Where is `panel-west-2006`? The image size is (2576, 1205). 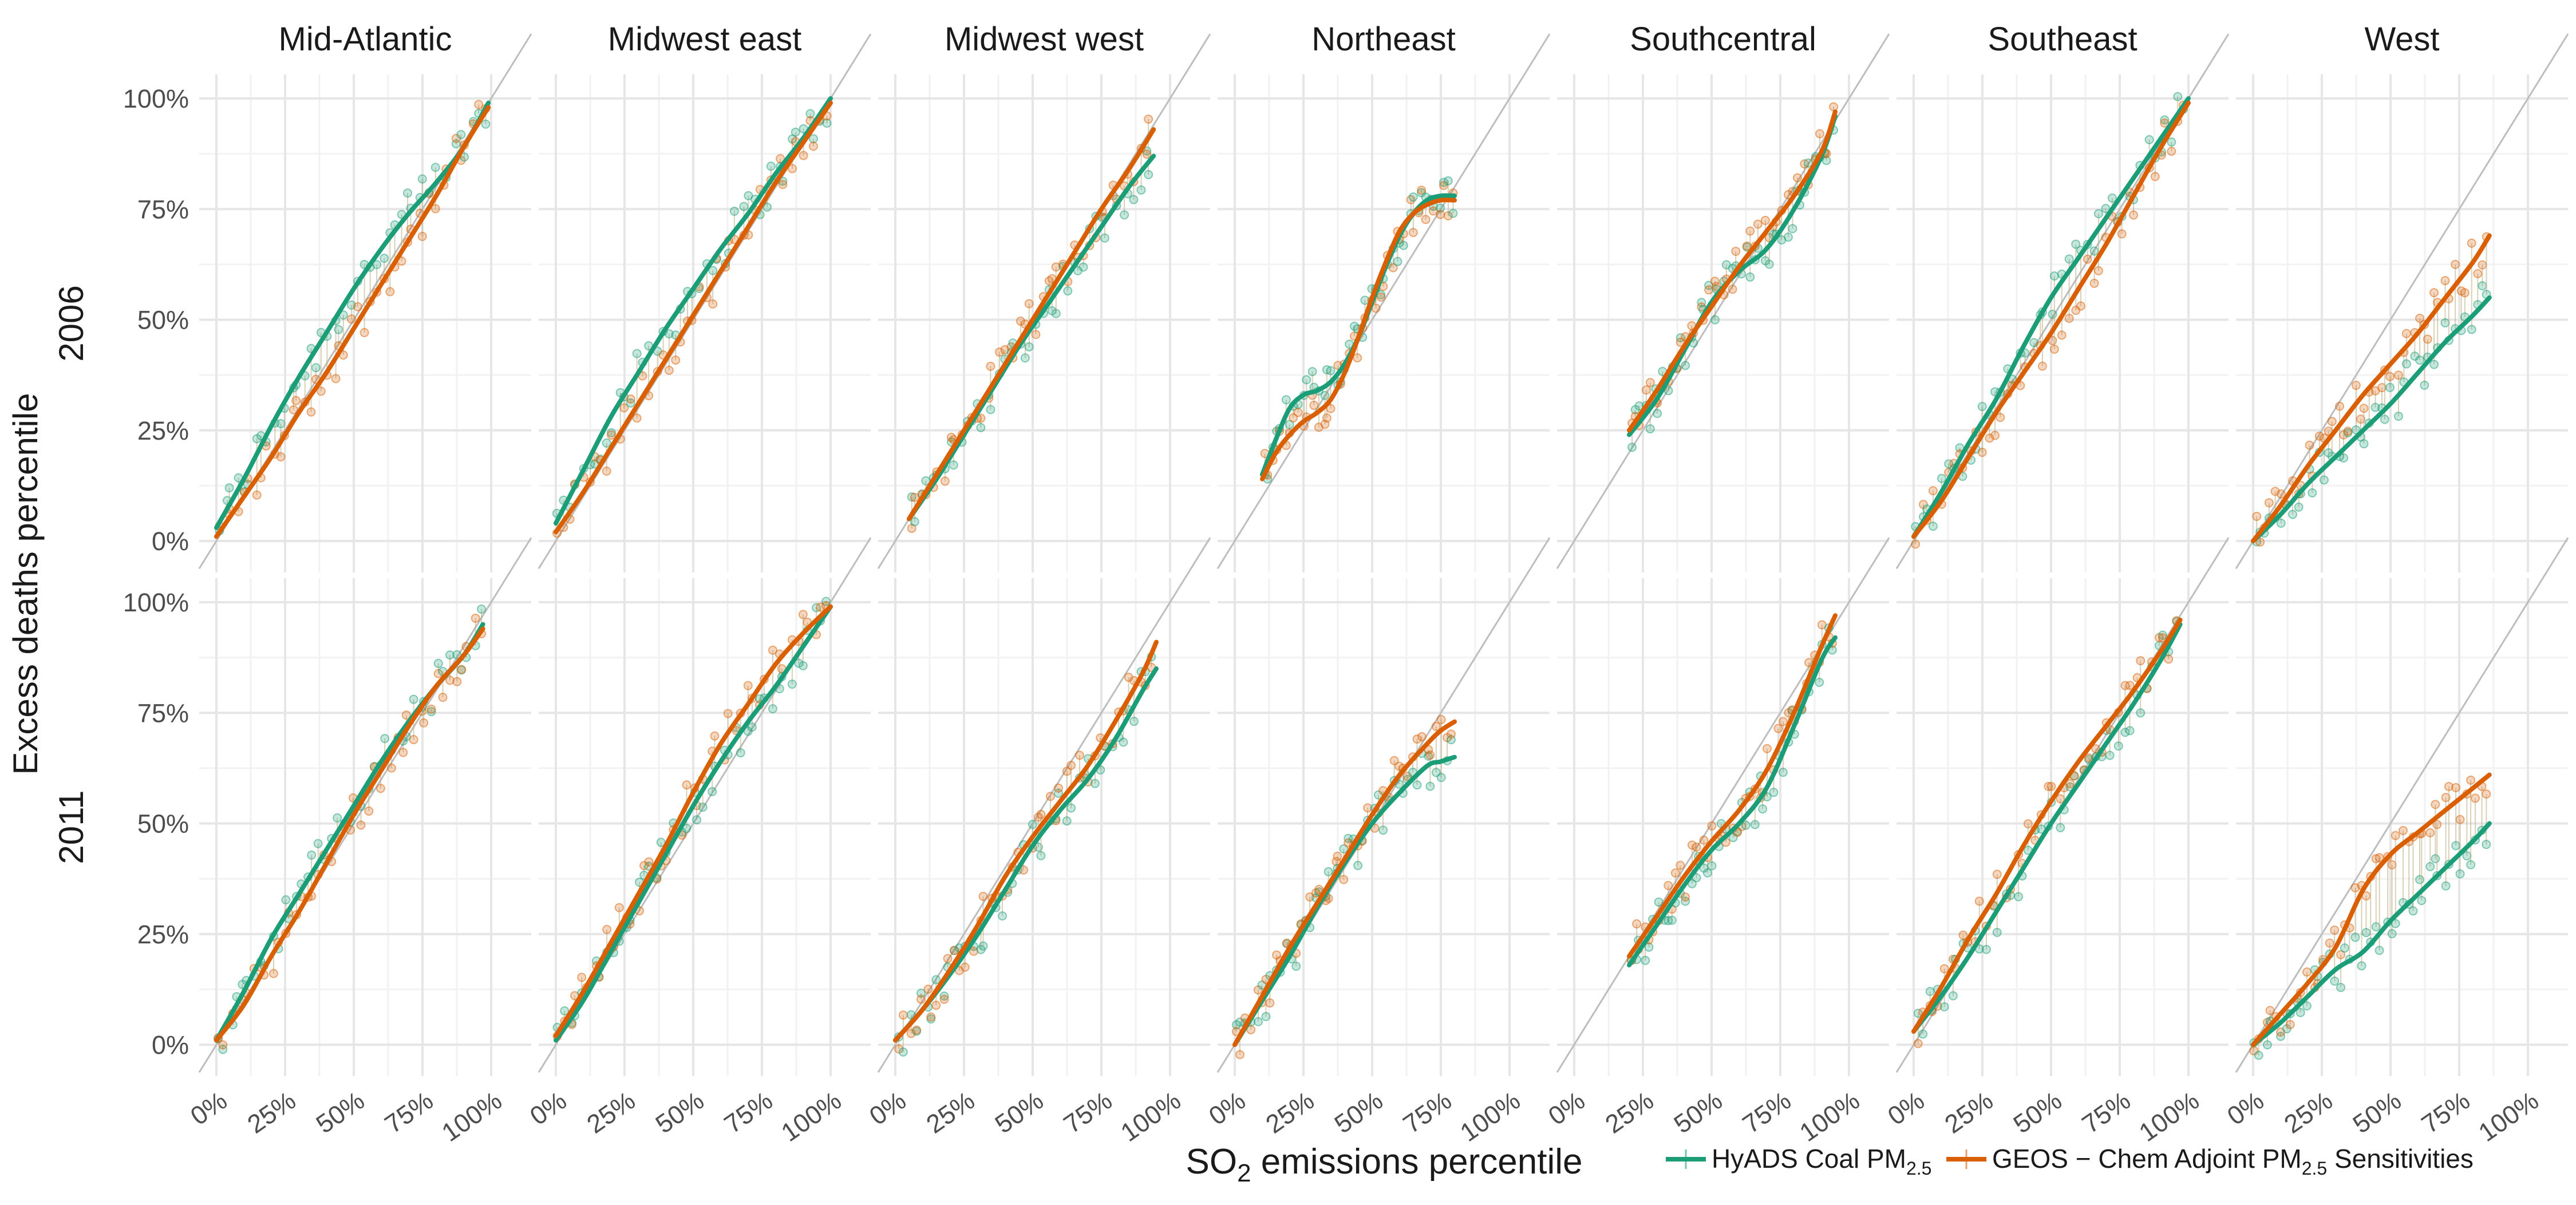
panel-west-2006 is located at coordinates (2402, 303).